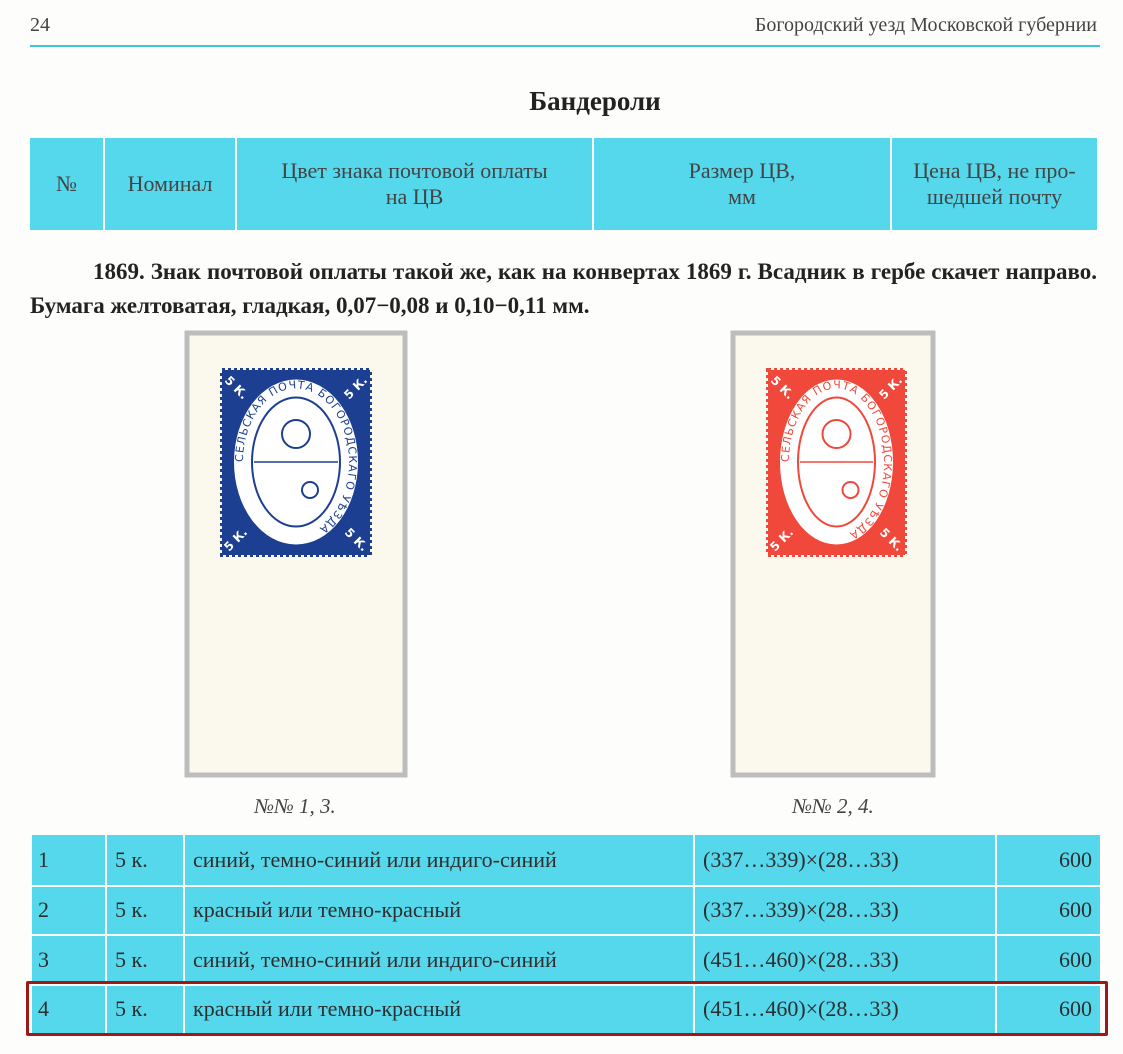 This screenshot has width=1123, height=1054. Describe the element at coordinates (40, 25) in the screenshot. I see `page-number: 24` at that location.